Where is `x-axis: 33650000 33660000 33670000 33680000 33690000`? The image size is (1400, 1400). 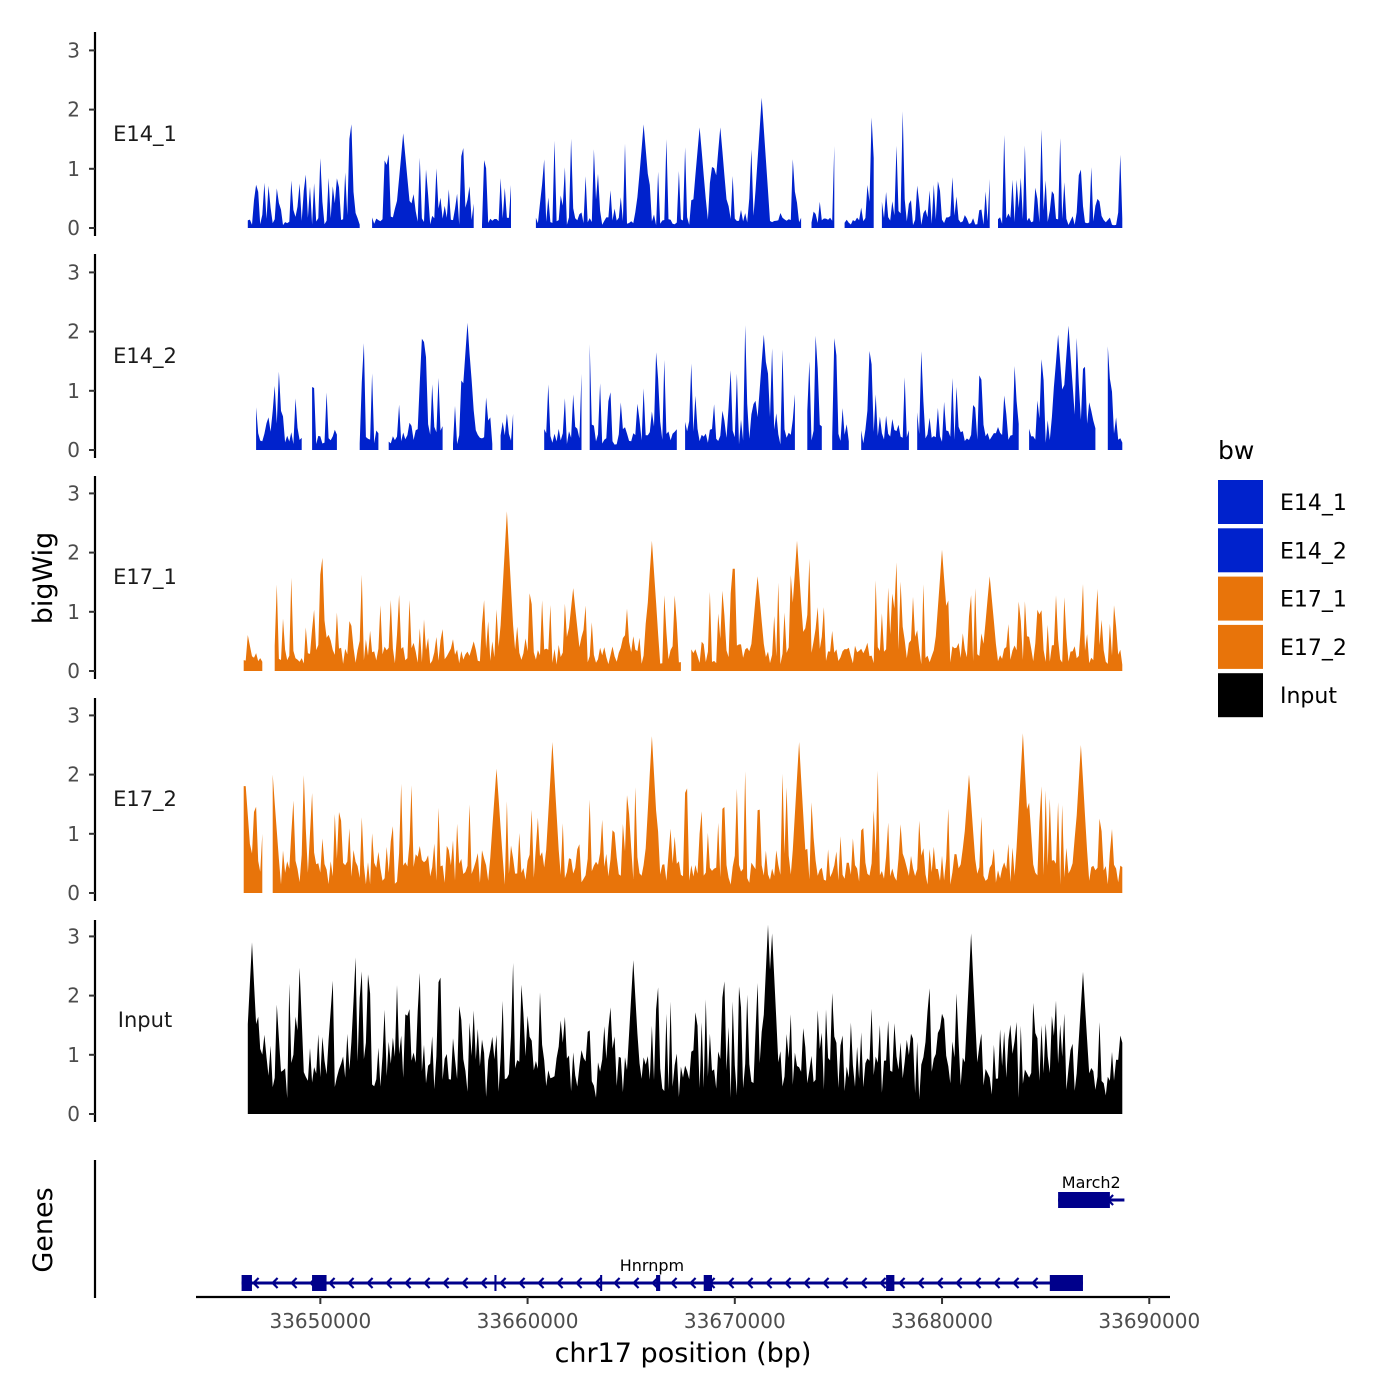
x-axis: 33650000 33660000 33670000 33680000 33690000 is located at coordinates (698, 1314).